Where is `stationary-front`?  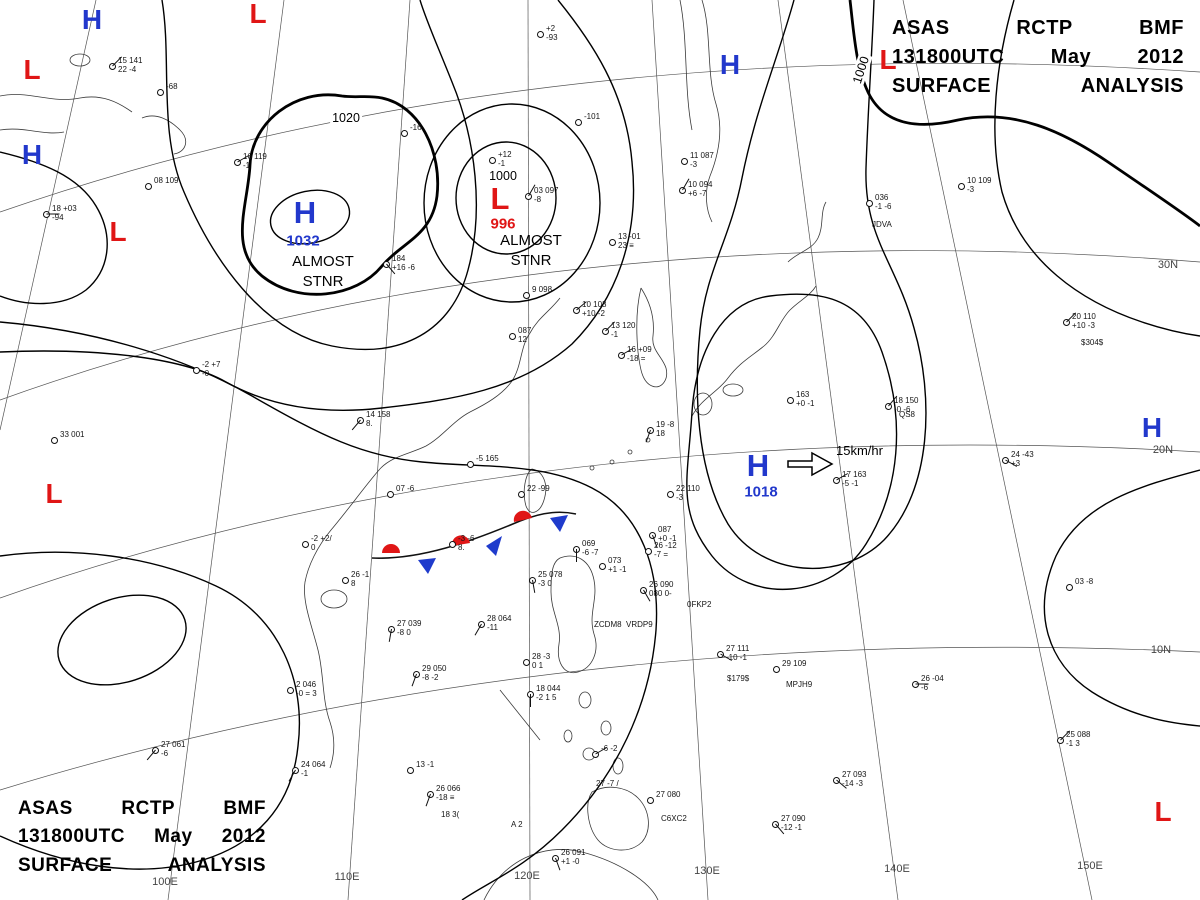 stationary-front is located at coordinates (474, 542).